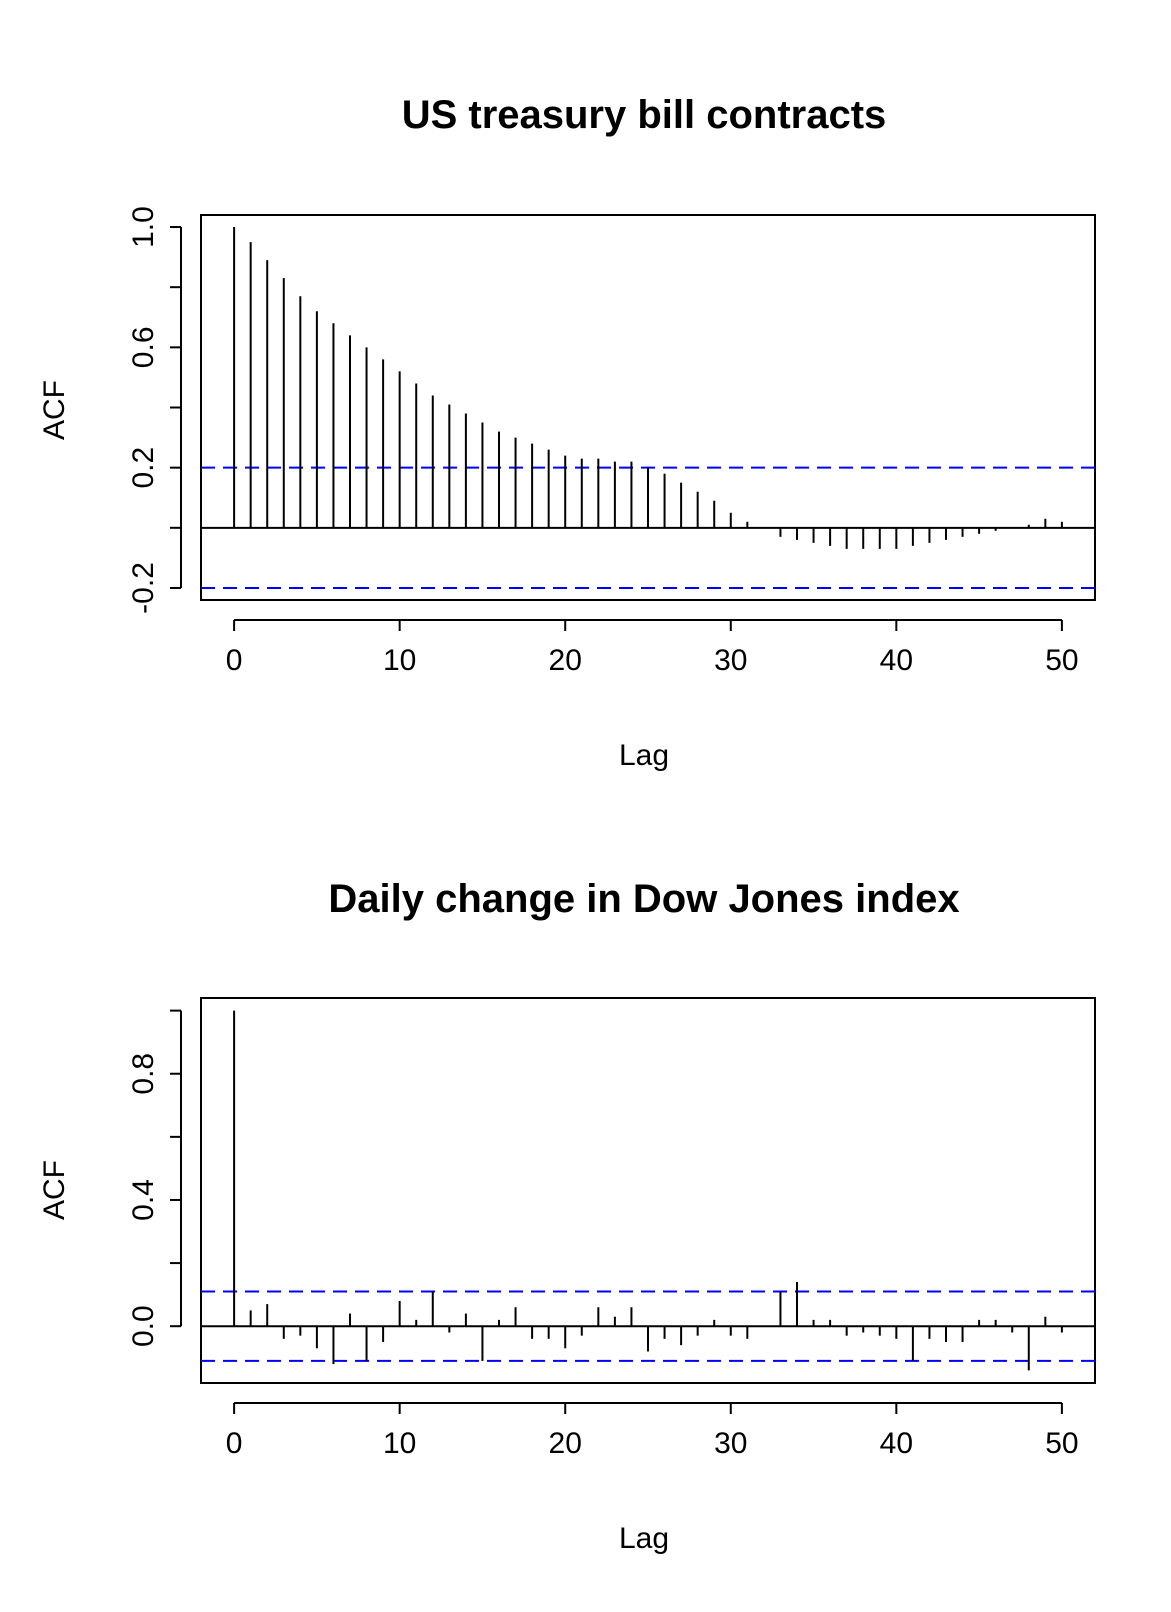 Image resolution: width=1171 pixels, height=1612 pixels. Describe the element at coordinates (143, 468) in the screenshot. I see `y-tick-label: 0.2` at that location.